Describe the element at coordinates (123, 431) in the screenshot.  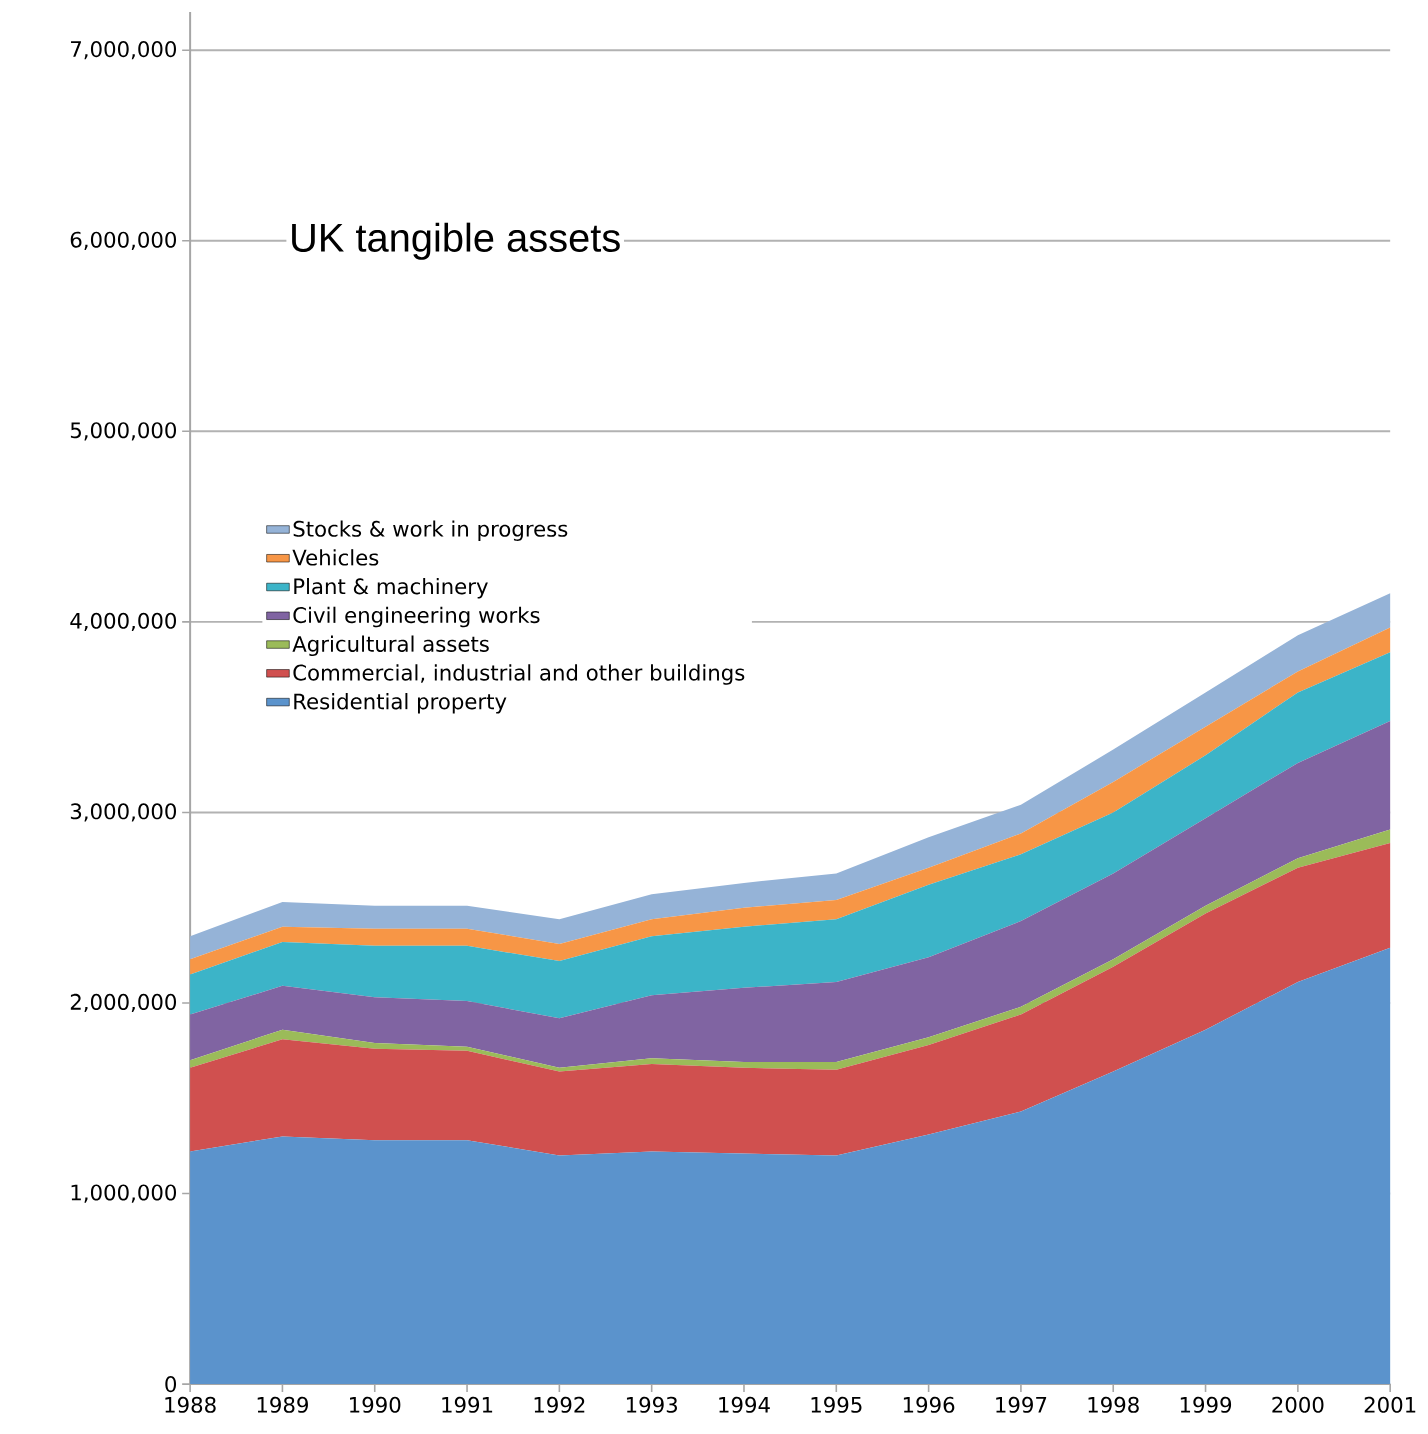
I see `y-tick-label: 5,000,000` at that location.